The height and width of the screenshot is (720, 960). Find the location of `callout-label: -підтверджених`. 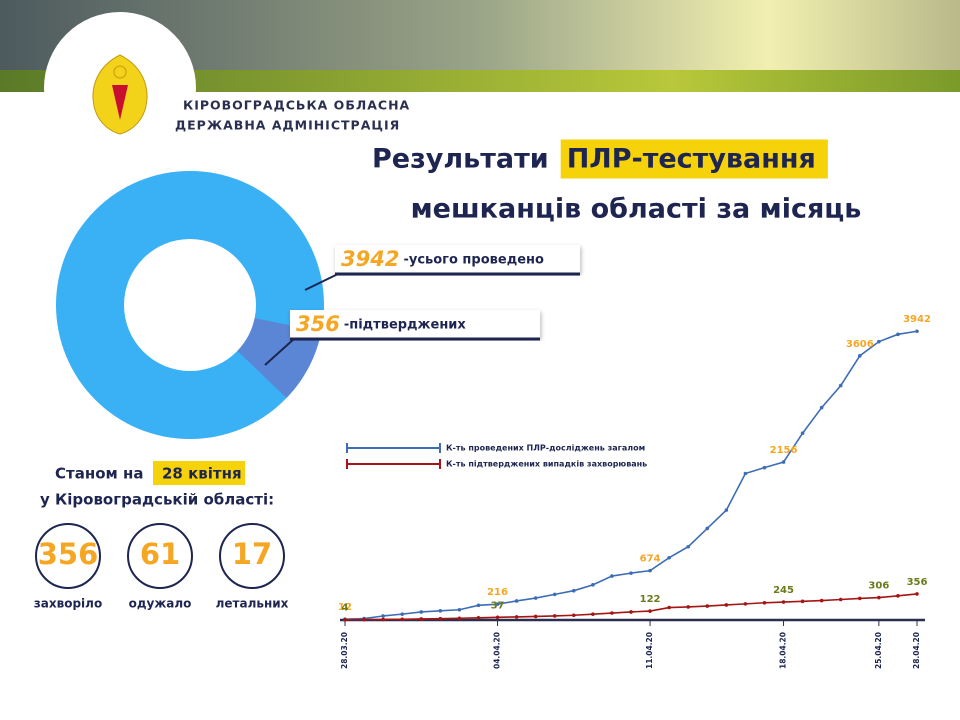

callout-label: -підтверджених is located at coordinates (405, 325).